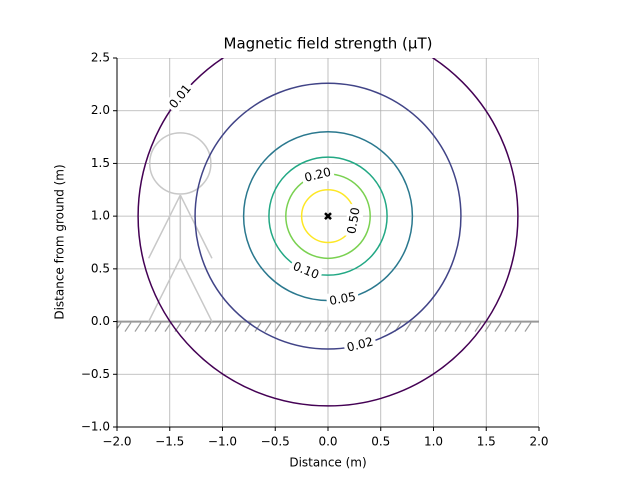 This screenshot has width=640, height=480. I want to click on x-axis-label: Distance (m), so click(327, 463).